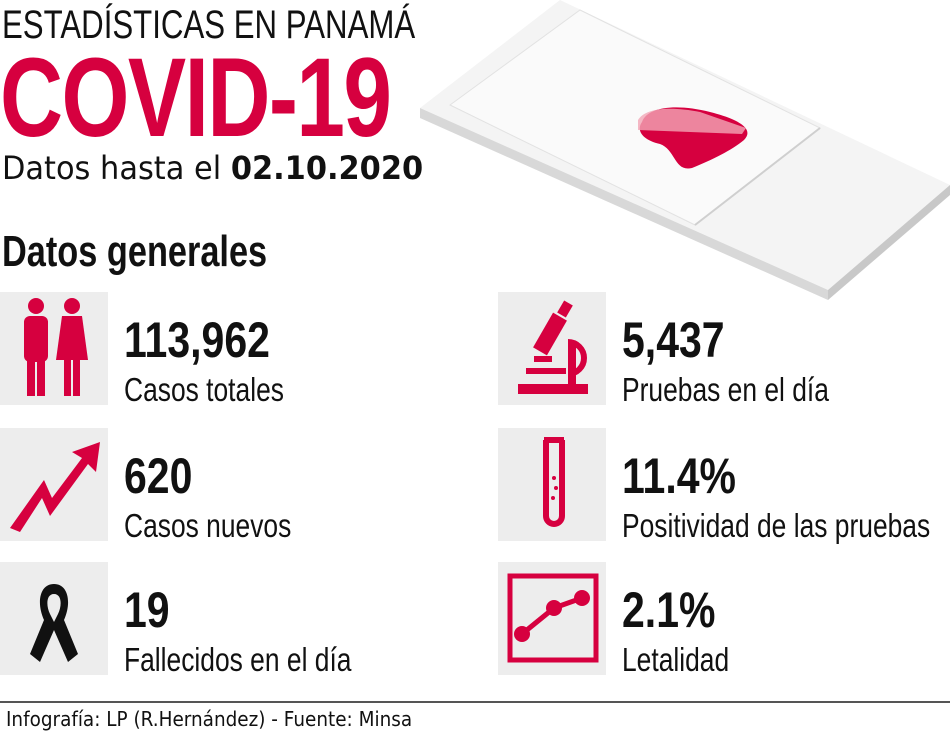 The width and height of the screenshot is (950, 736). Describe the element at coordinates (669, 610) in the screenshot. I see `stat-value-lethality: 2.1%` at that location.